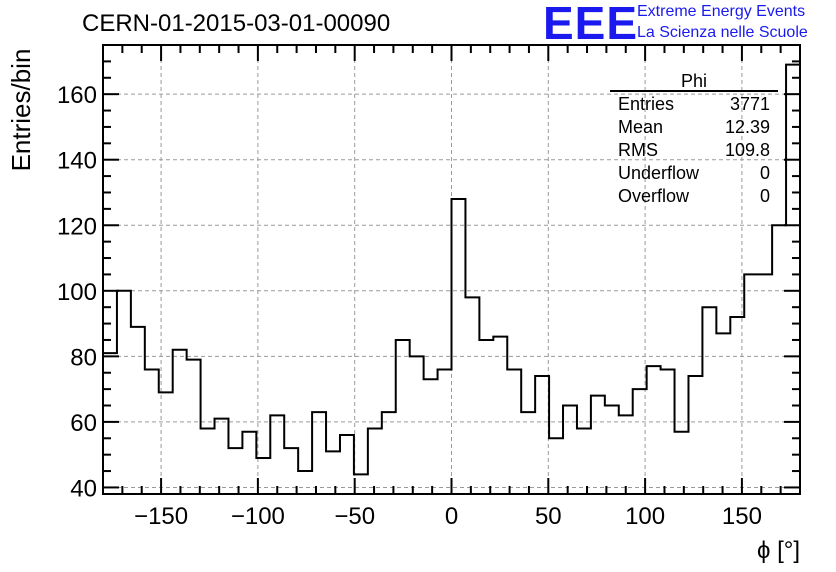  Describe the element at coordinates (778, 550) in the screenshot. I see `x-axis-title: ϕ [°]` at that location.